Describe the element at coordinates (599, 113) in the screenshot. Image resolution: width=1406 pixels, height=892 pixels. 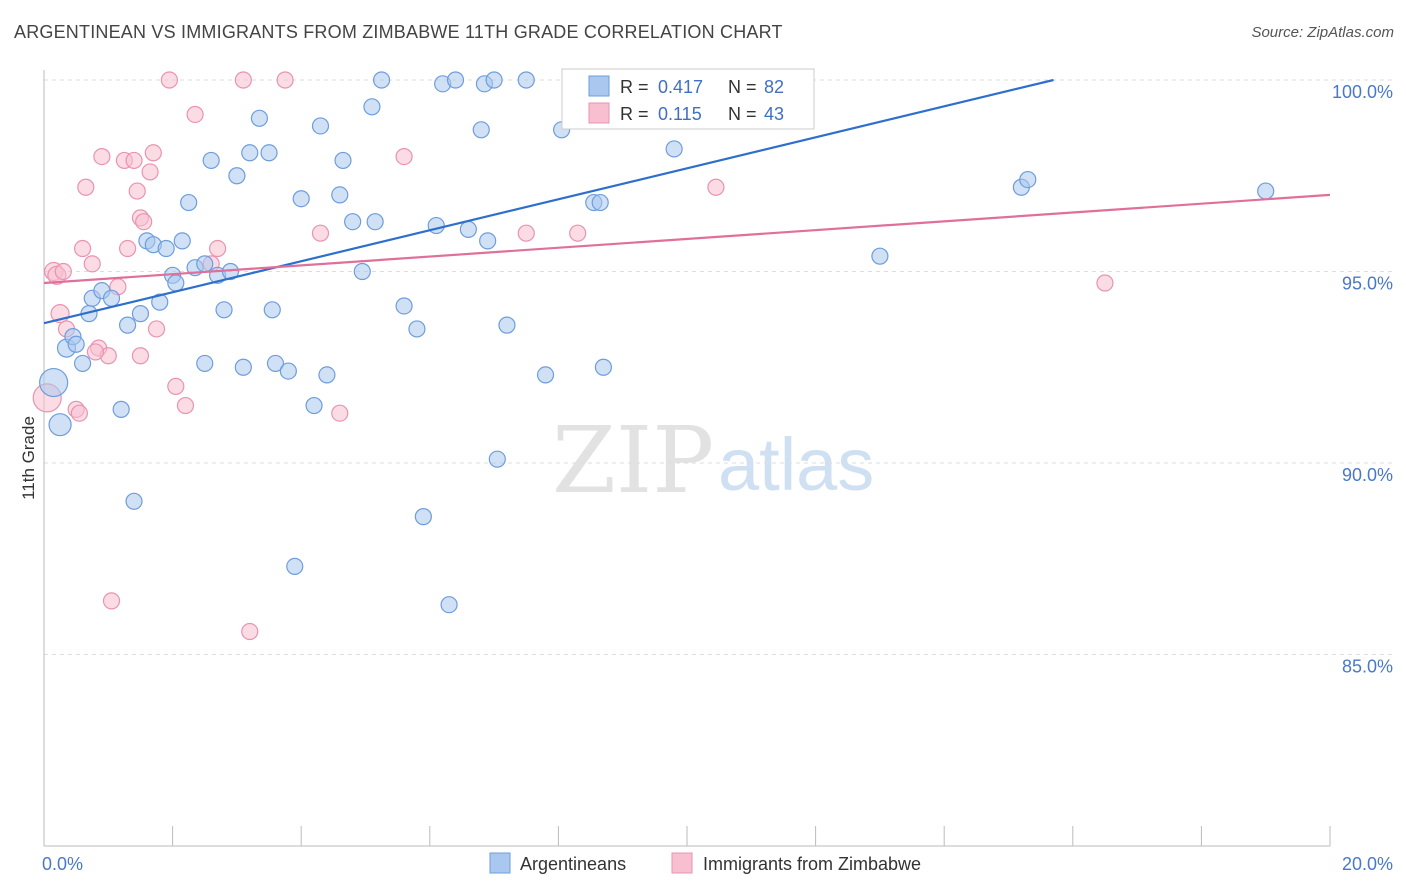
I see `legend-swatch-pink` at that location.